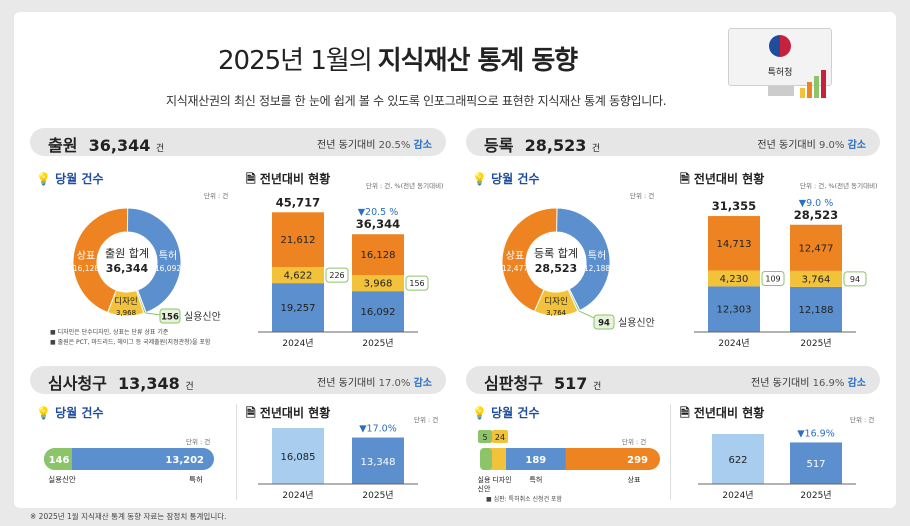 The image size is (910, 526). Describe the element at coordinates (515, 256) in the screenshot. I see `registration-slice-name-trademark: 상표` at that location.